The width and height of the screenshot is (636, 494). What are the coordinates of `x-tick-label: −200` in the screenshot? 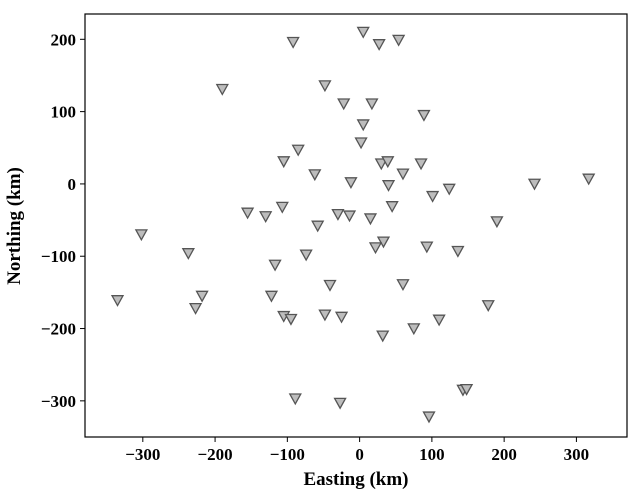 It's located at (214, 454).